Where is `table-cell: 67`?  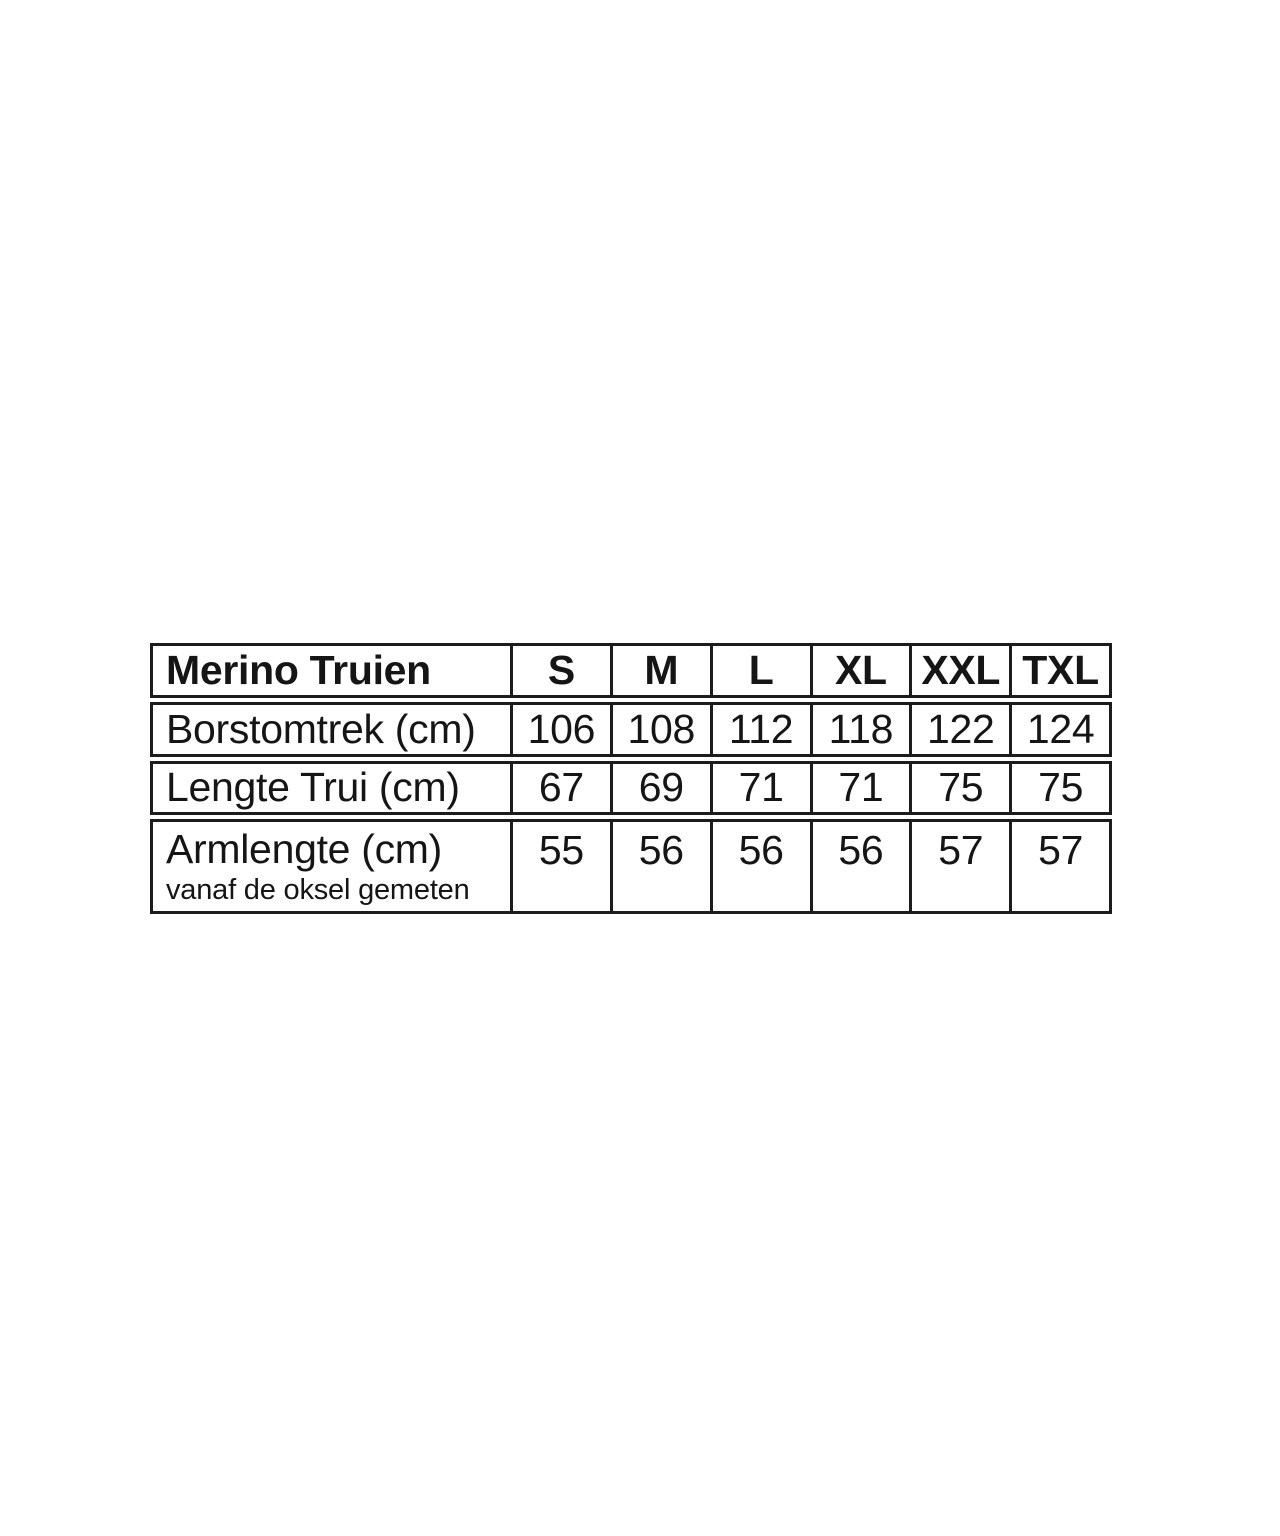 table-cell: 67 is located at coordinates (560, 788).